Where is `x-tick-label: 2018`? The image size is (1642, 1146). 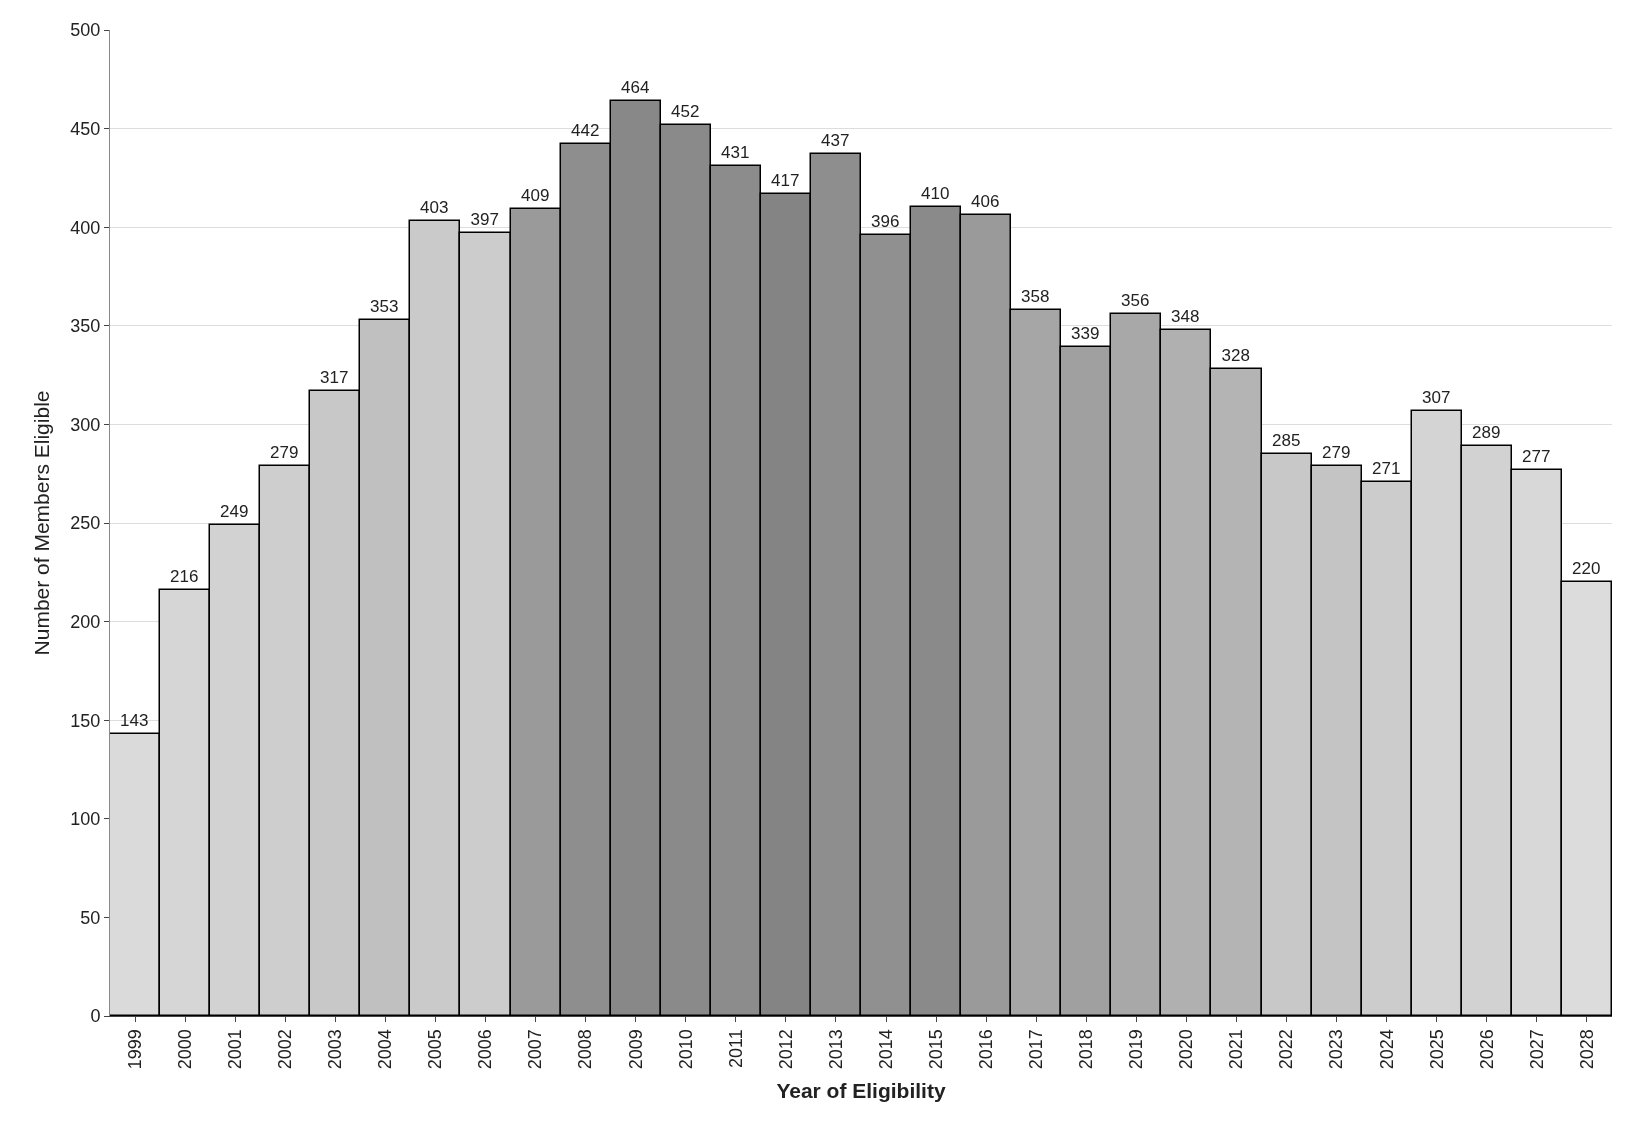 x-tick-label: 2018 is located at coordinates (1086, 1049).